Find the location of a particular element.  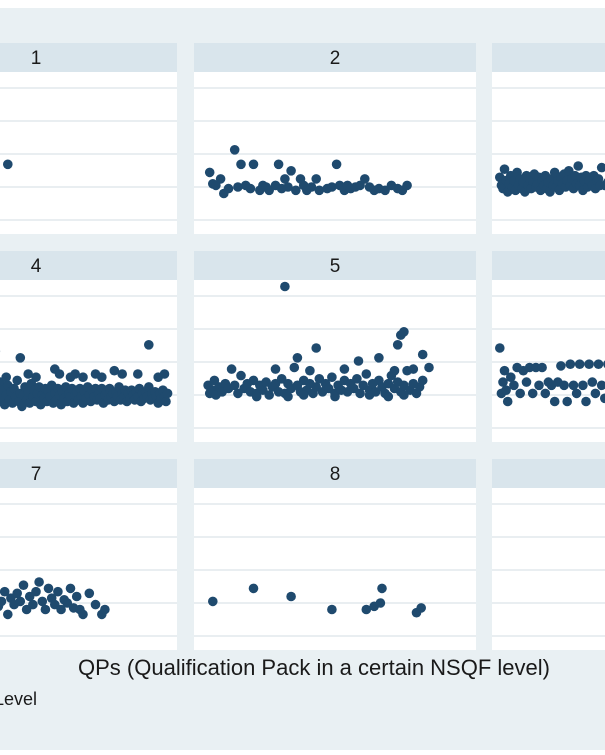

facet-panel-3: 3 is located at coordinates (548, 138).